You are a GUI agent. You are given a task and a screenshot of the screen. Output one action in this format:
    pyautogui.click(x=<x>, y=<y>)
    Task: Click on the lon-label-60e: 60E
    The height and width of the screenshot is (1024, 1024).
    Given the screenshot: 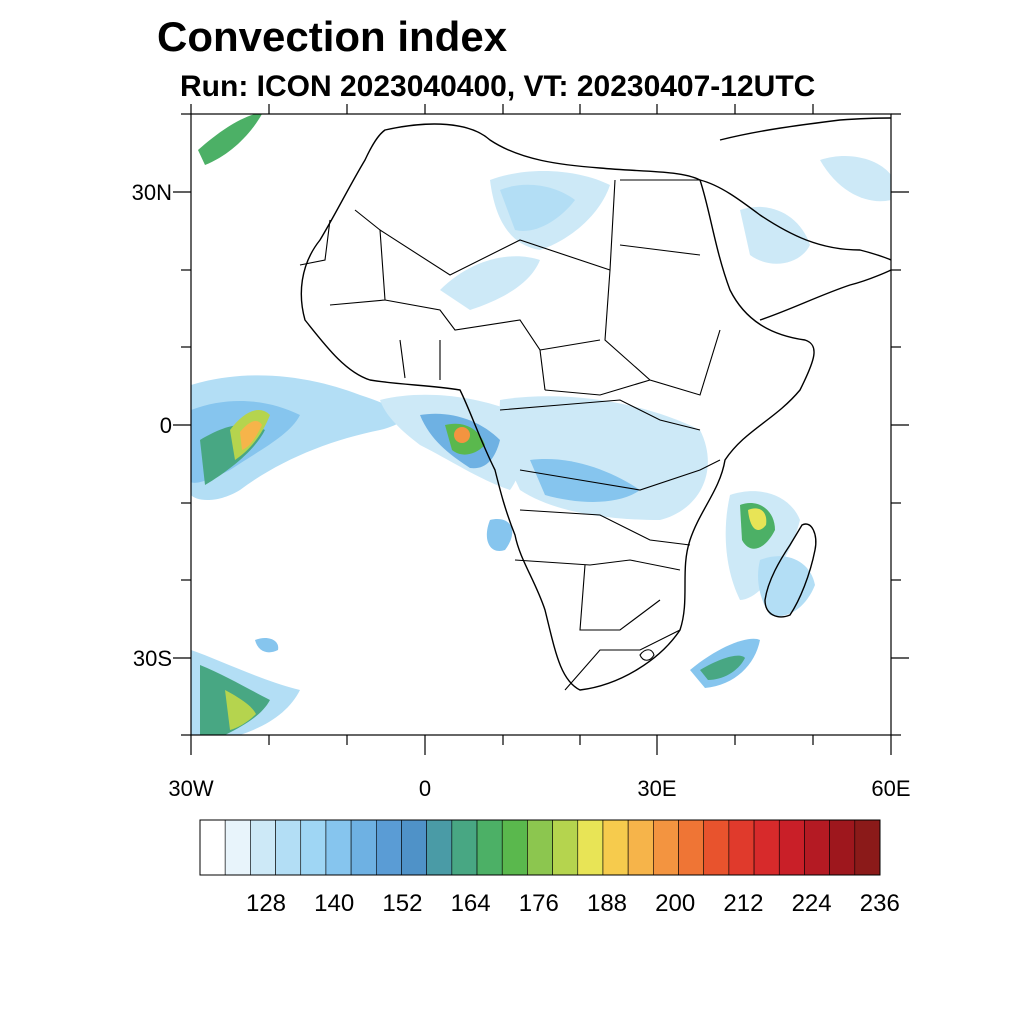 What is the action you would take?
    pyautogui.click(x=891, y=788)
    